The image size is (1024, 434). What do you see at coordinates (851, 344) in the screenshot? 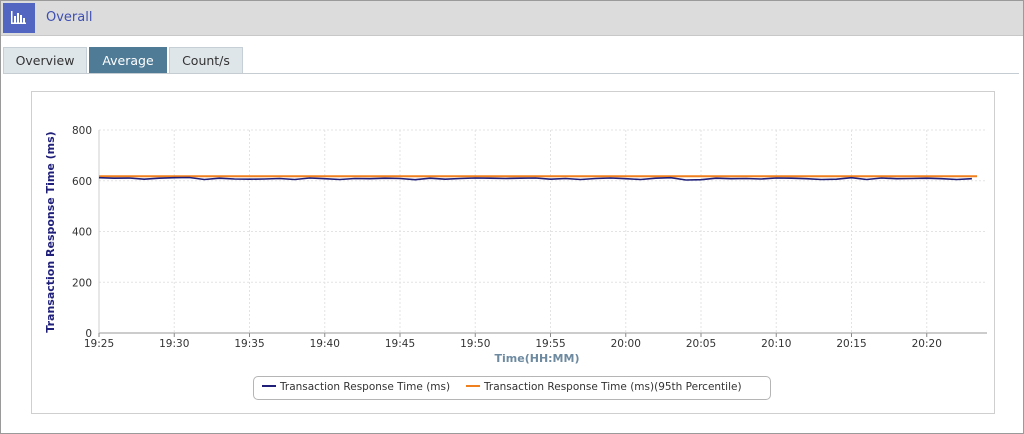
I see `x-tick-label: 20:15` at bounding box center [851, 344].